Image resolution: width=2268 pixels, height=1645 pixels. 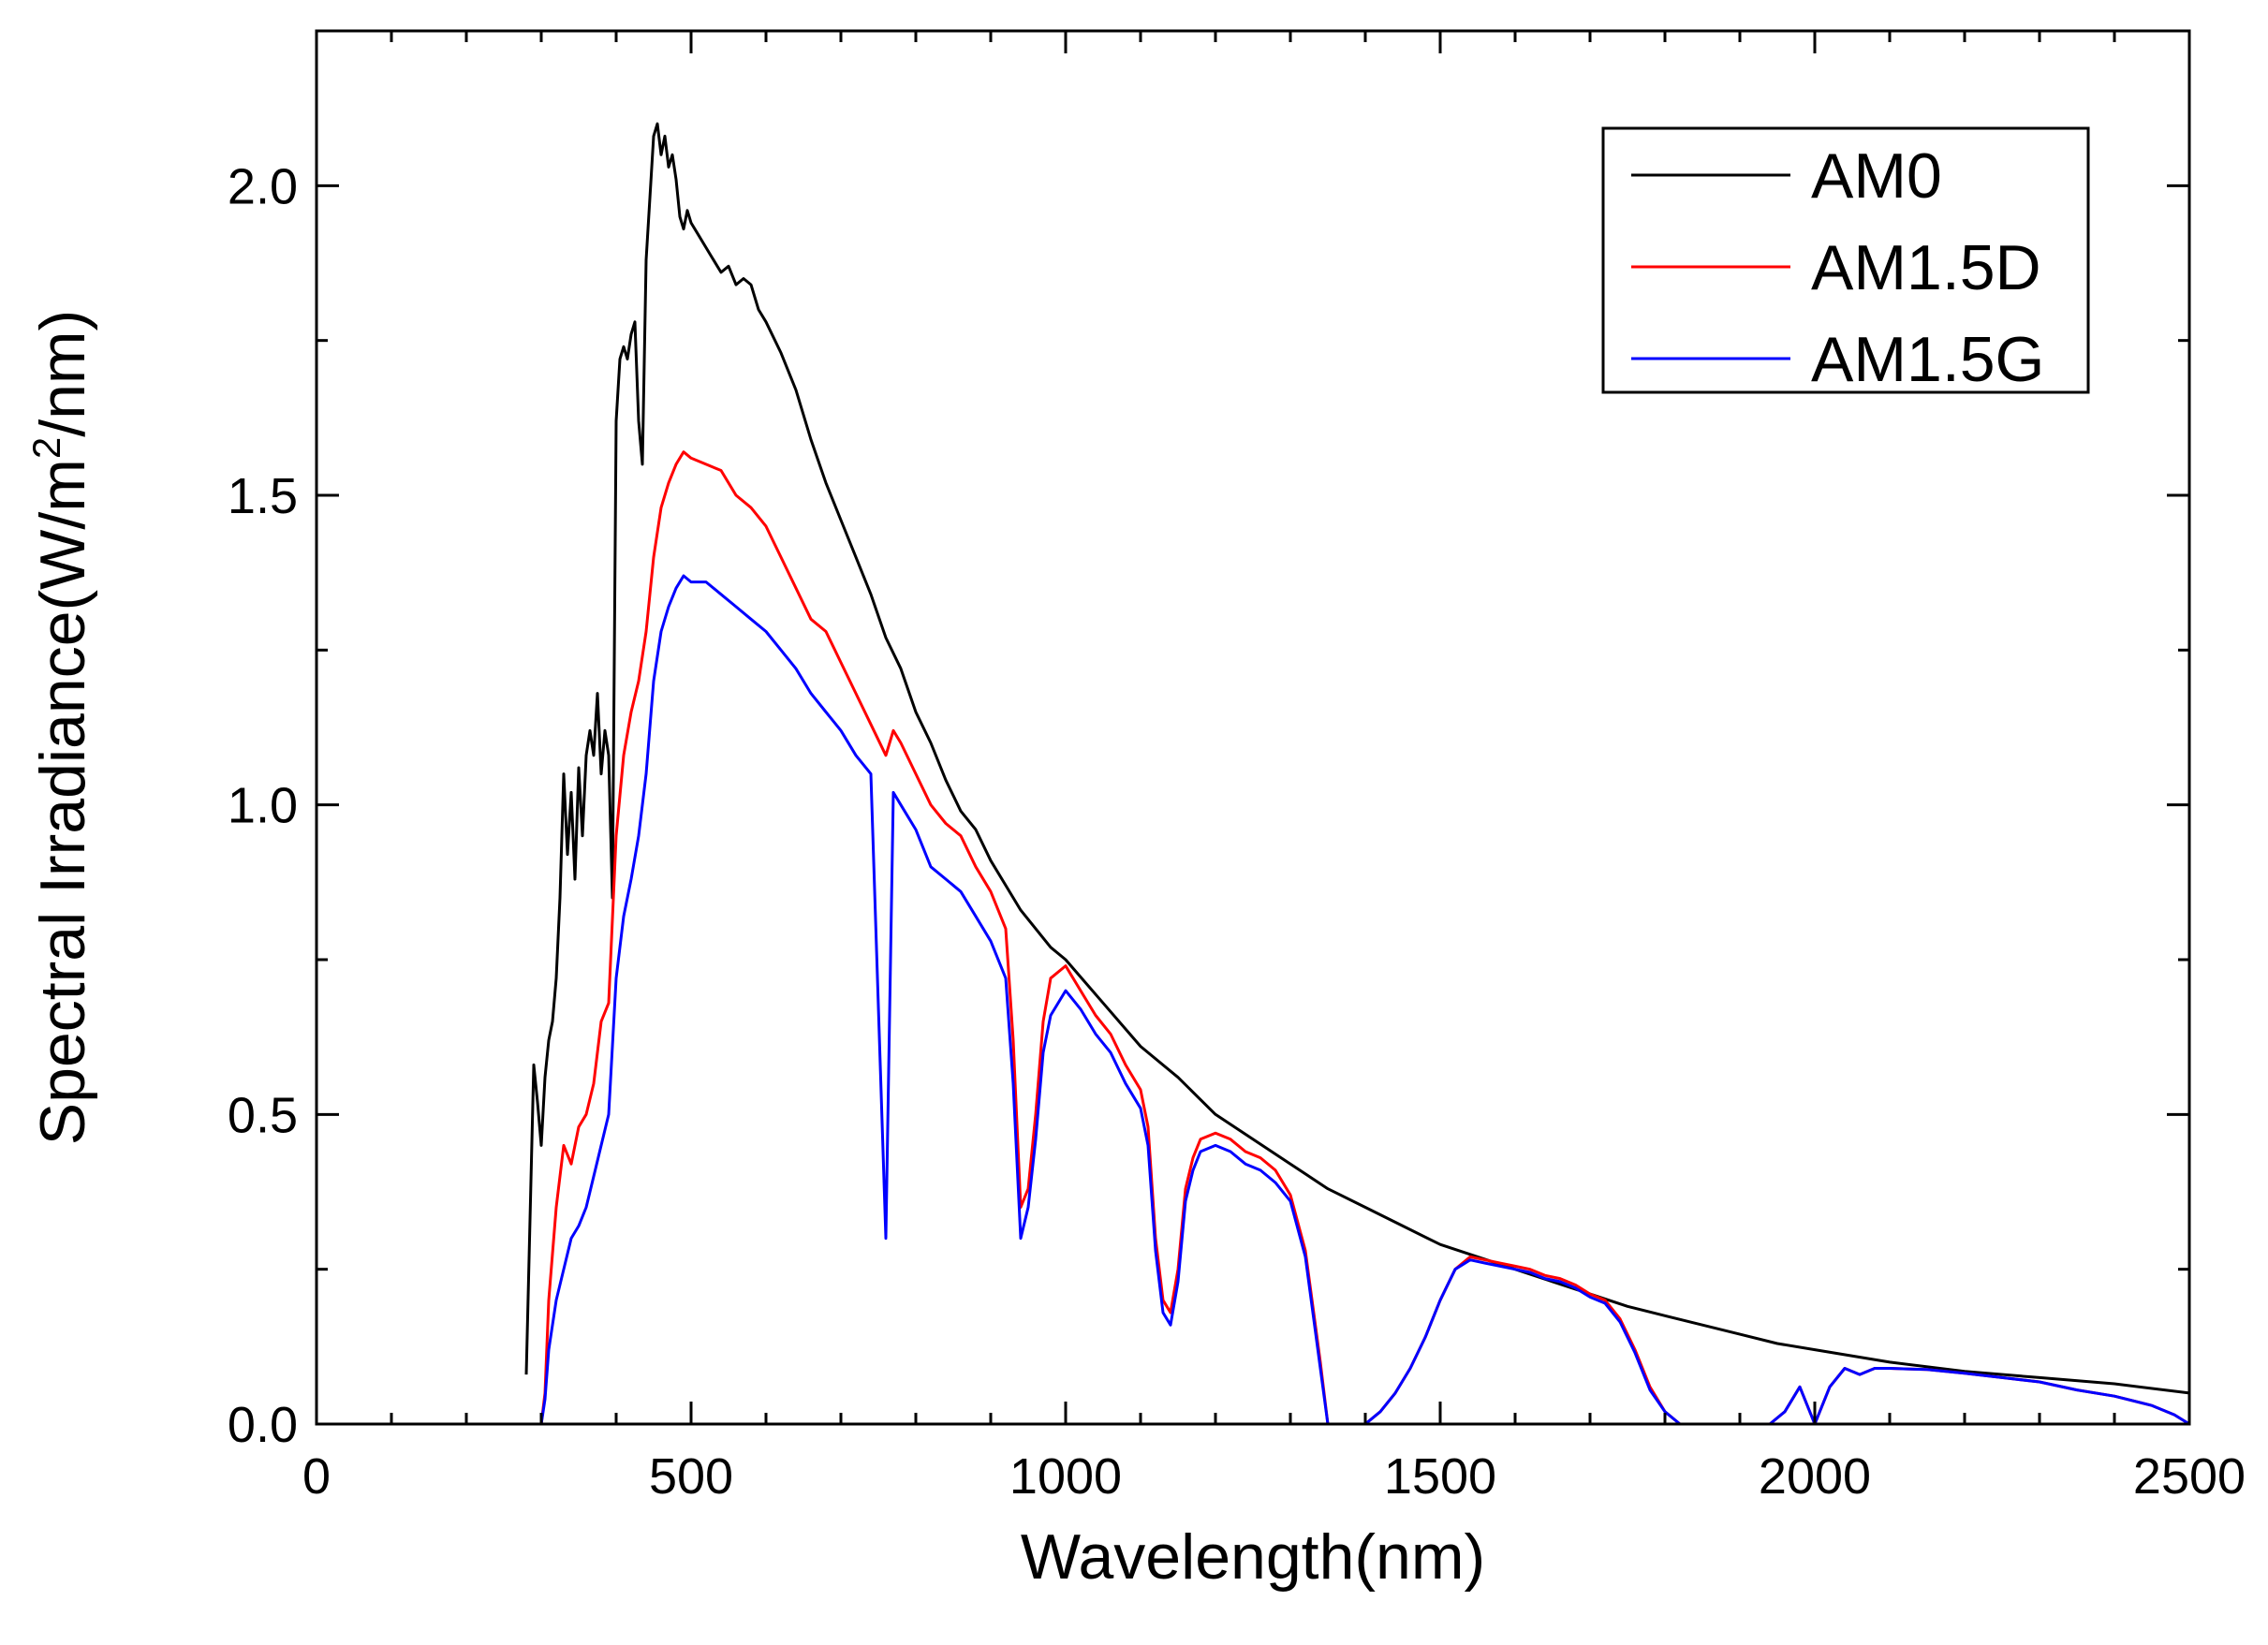 I want to click on x-tick-label: 2500, so click(x=2189, y=1477).